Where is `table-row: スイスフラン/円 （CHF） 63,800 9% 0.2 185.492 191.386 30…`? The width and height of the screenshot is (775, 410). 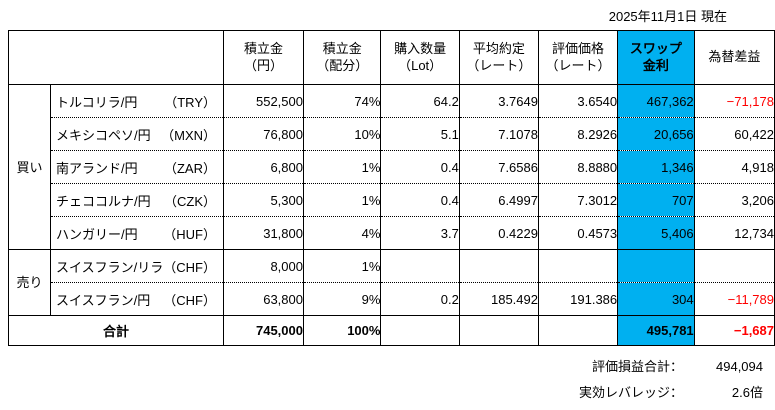
table-row: スイスフラン/円 （CHF） 63,800 9% 0.2 185.492 191.386 30… is located at coordinates (392, 299).